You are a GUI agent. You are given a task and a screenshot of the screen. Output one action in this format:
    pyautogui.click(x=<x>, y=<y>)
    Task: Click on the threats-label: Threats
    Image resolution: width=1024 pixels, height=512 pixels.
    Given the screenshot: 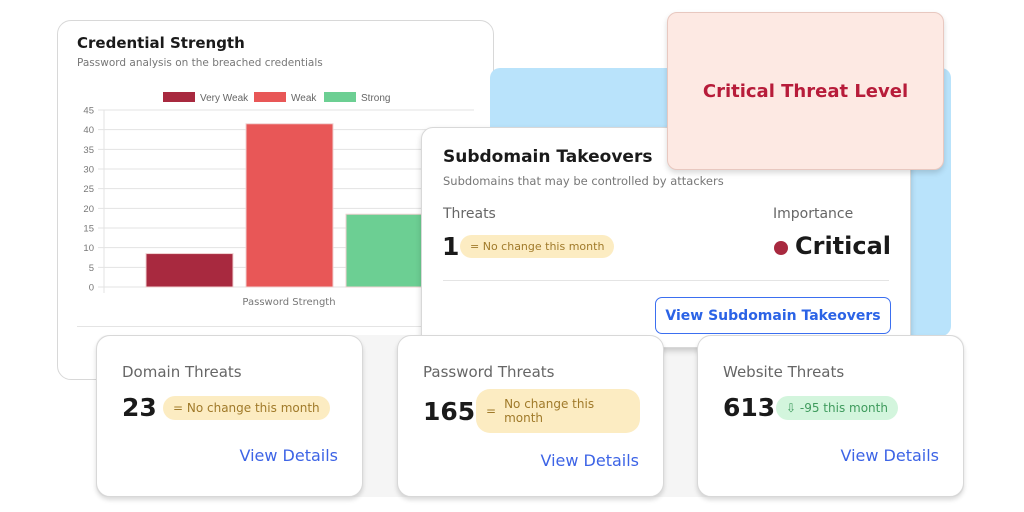 What is the action you would take?
    pyautogui.click(x=469, y=214)
    